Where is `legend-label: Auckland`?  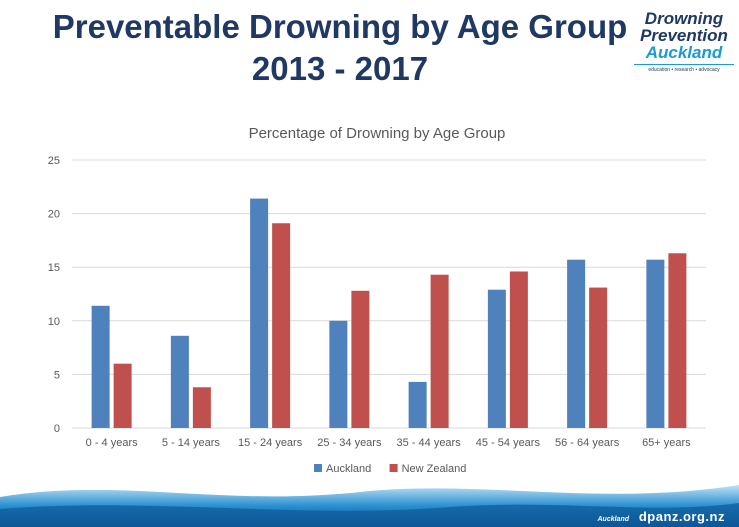 legend-label: Auckland is located at coordinates (348, 469).